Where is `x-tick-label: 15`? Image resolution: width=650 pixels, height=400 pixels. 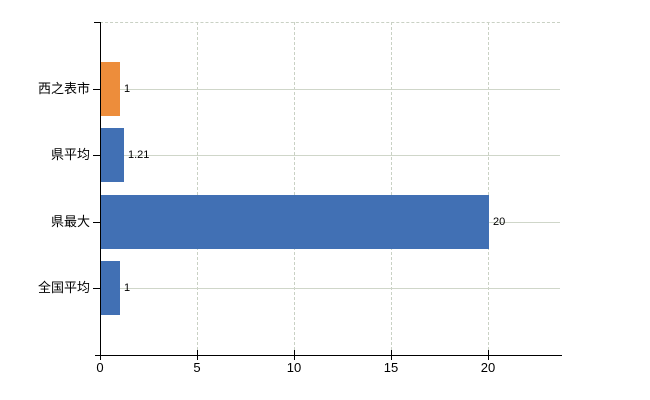 x-tick-label: 15 is located at coordinates (391, 367).